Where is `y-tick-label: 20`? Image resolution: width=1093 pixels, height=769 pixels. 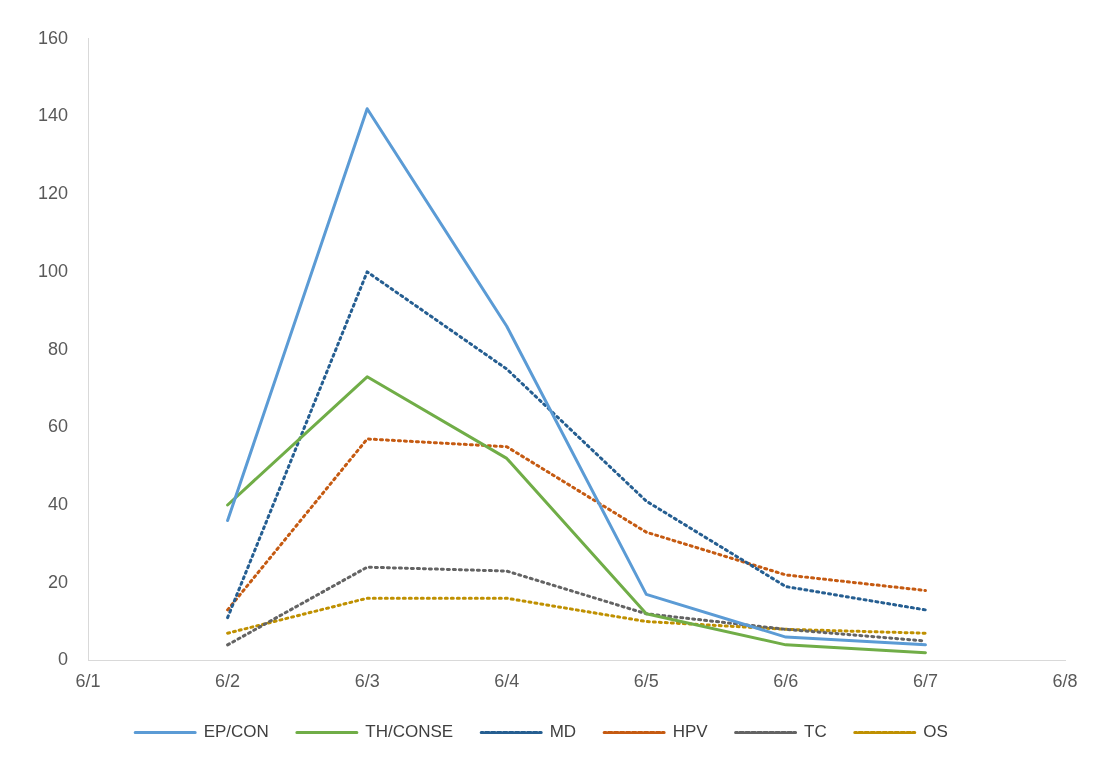 y-tick-label: 20 is located at coordinates (58, 581).